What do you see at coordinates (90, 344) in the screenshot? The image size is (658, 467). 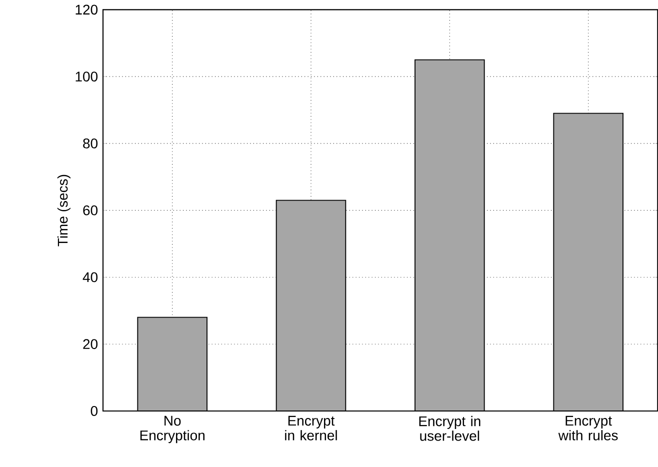 I see `y-tick-label: 20` at bounding box center [90, 344].